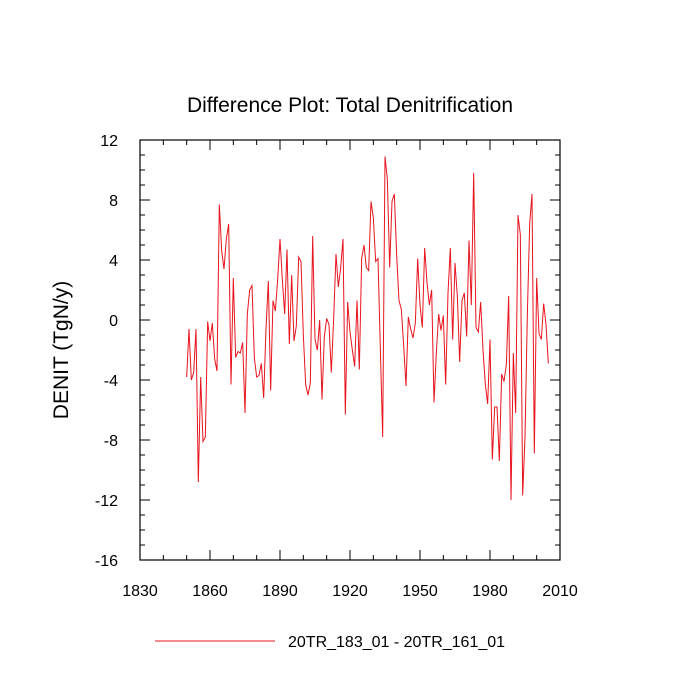 This screenshot has height=700, width=700. Describe the element at coordinates (113, 321) in the screenshot. I see `y-tick-label: 0` at that location.